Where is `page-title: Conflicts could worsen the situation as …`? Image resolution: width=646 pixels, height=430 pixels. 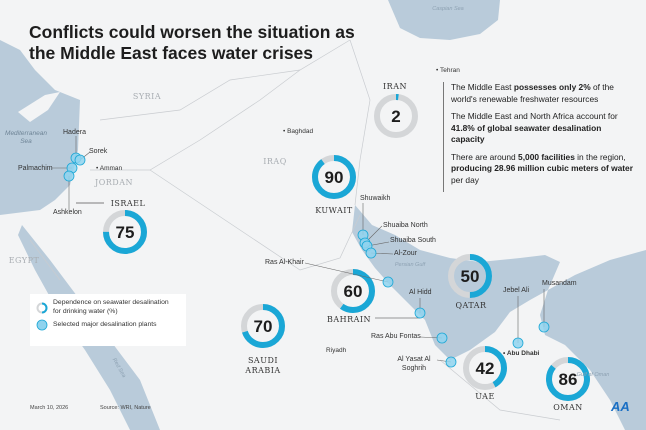 page-title: Conflicts could worsen the situation as … is located at coordinates (192, 43).